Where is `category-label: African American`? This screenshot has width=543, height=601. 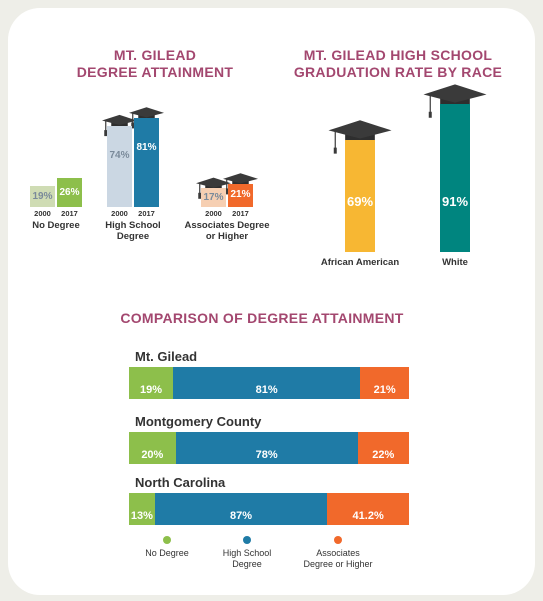
category-label: African American is located at coordinates (360, 262).